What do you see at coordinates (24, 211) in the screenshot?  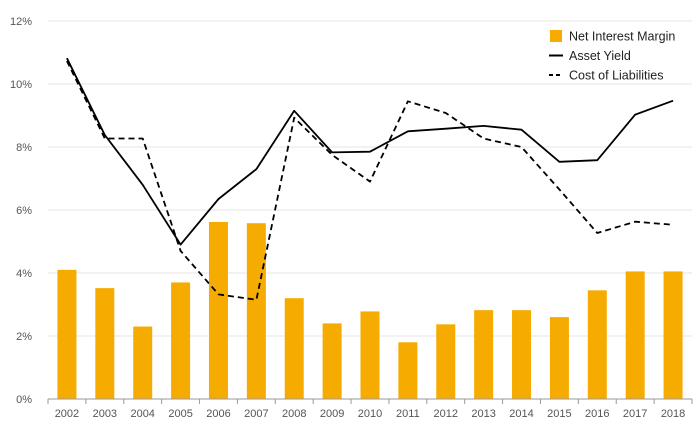 I see `y-tick-label: 6%` at bounding box center [24, 211].